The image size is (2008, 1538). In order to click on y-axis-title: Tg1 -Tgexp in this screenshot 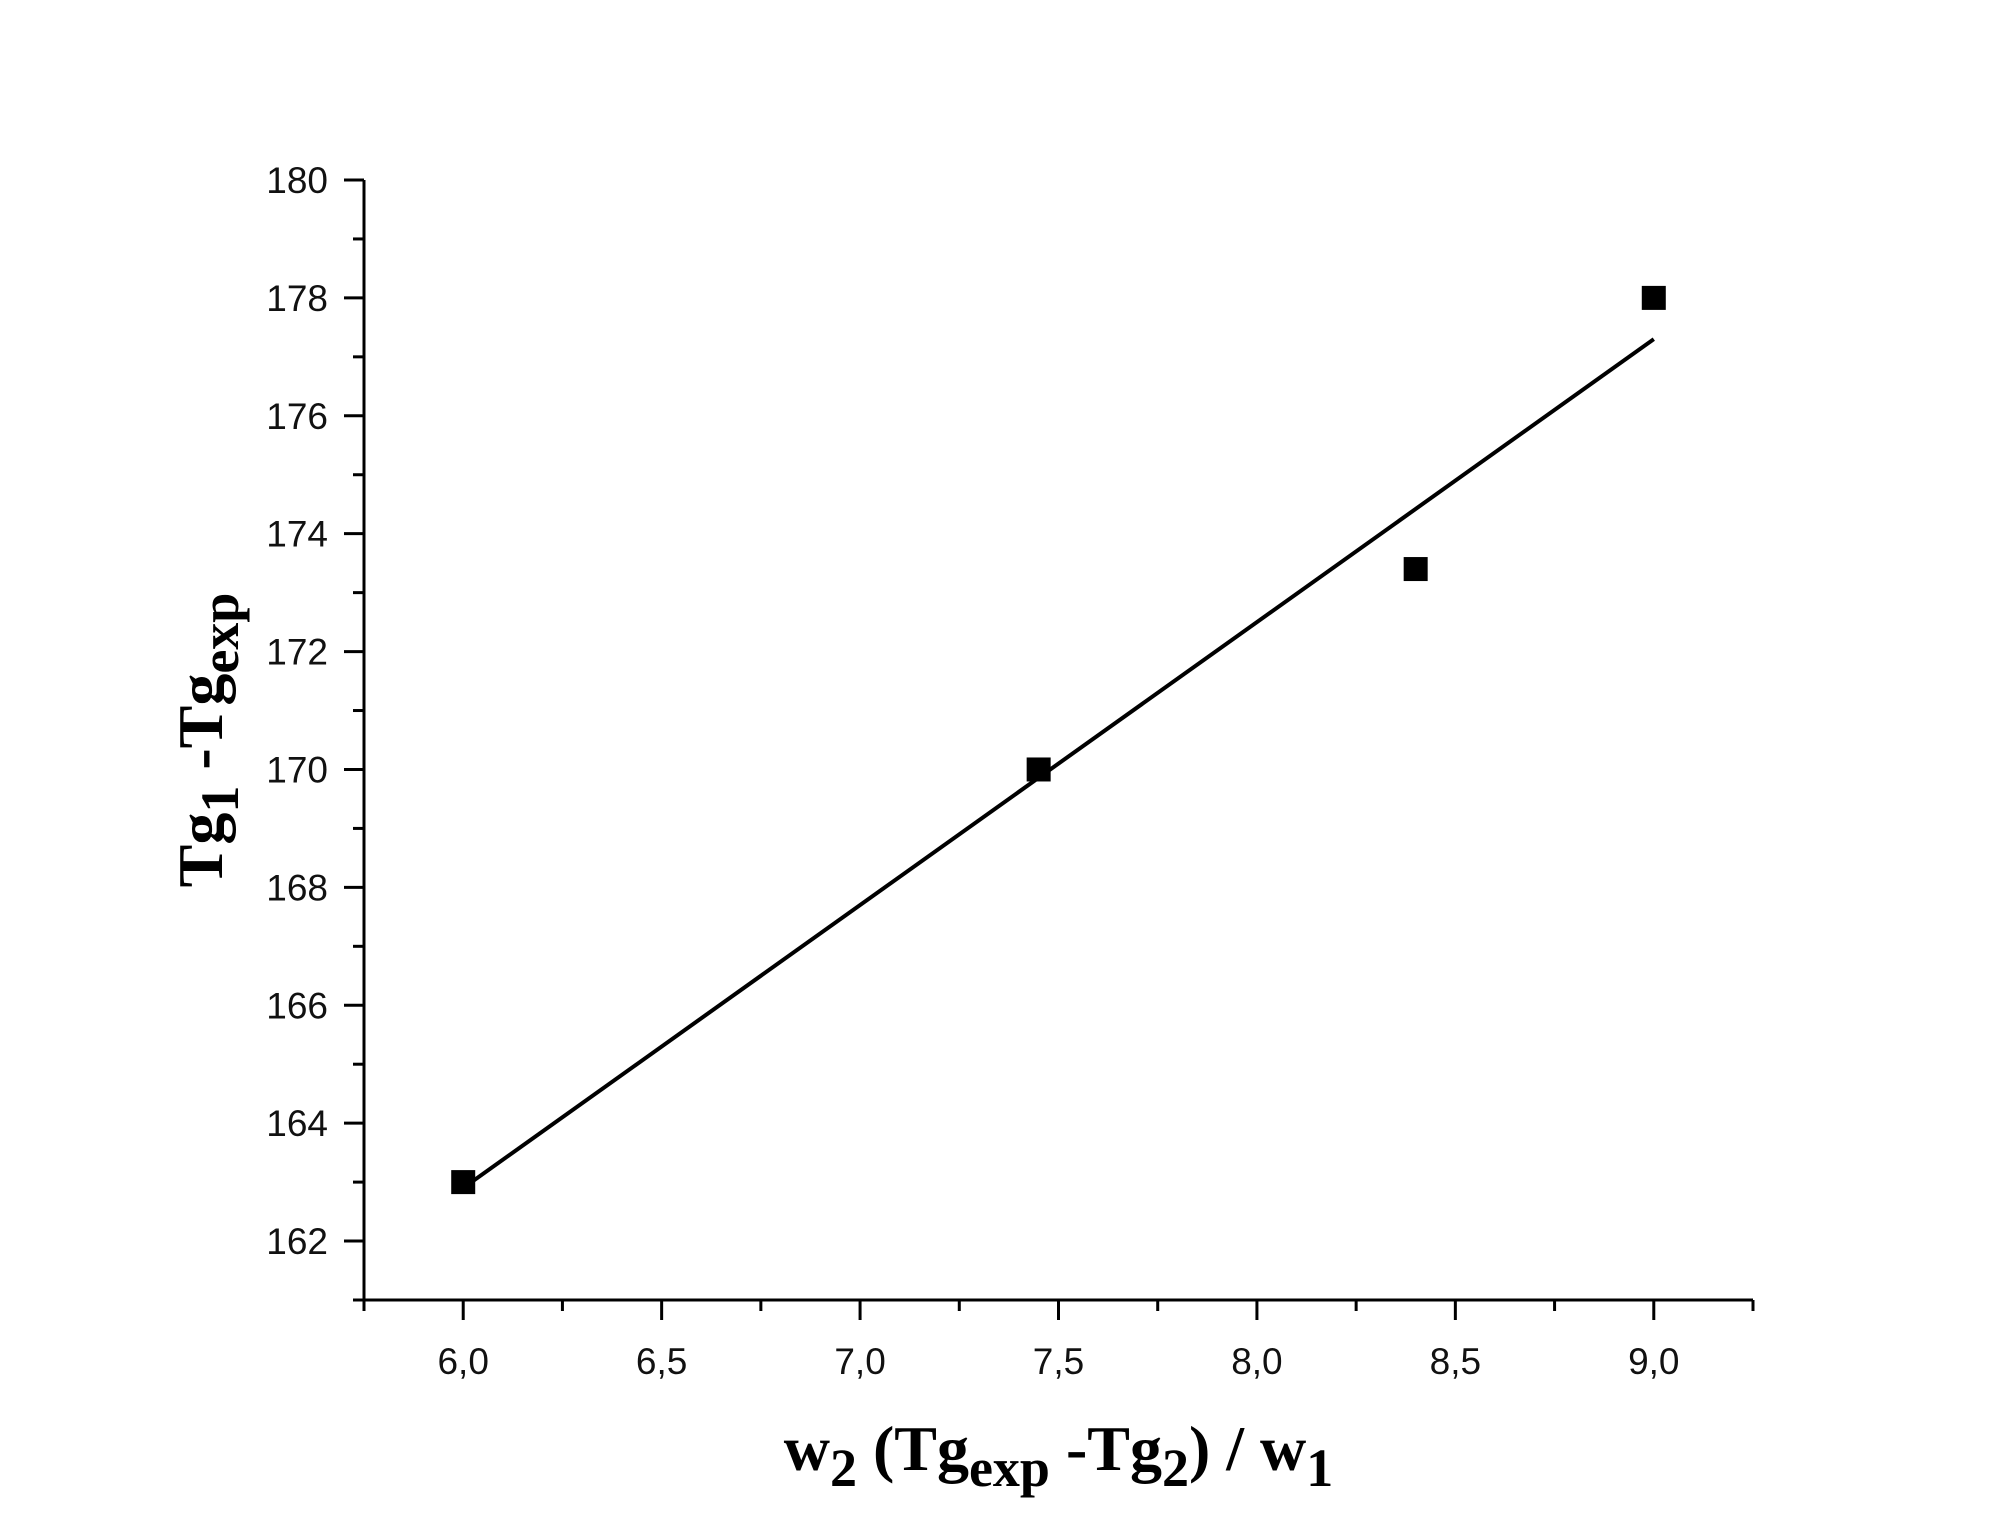, I will do `click(207, 740)`.